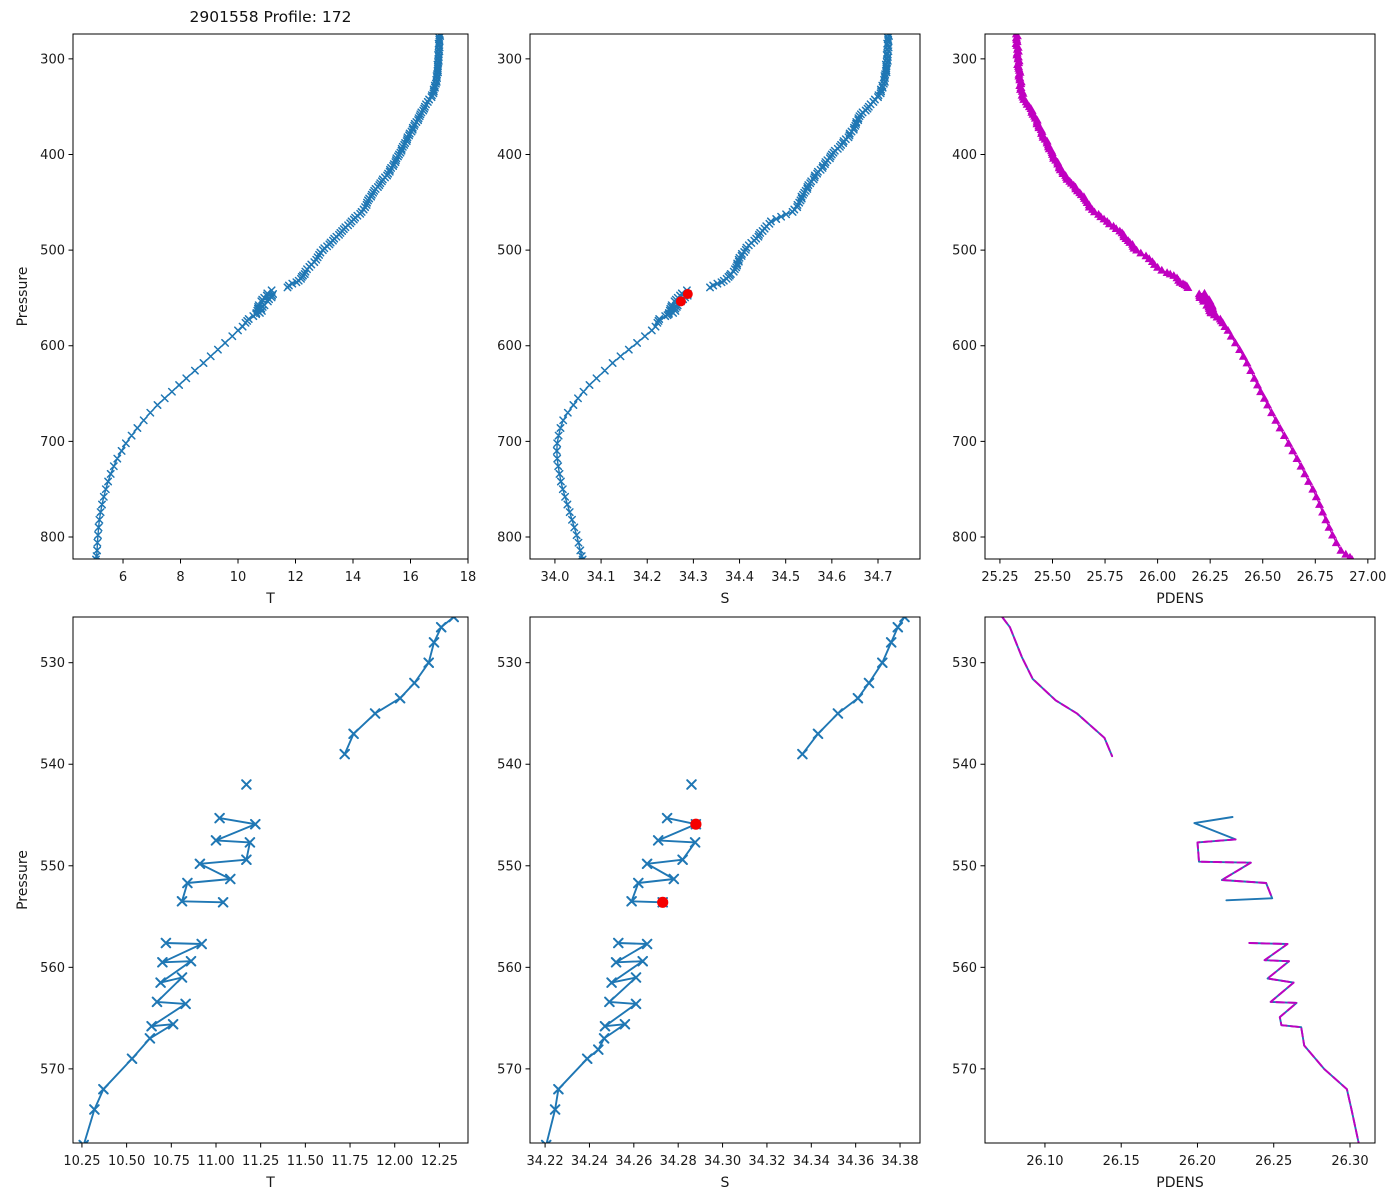  What do you see at coordinates (785, 577) in the screenshot?
I see `s-profile-xtick-label: 34.5` at bounding box center [785, 577].